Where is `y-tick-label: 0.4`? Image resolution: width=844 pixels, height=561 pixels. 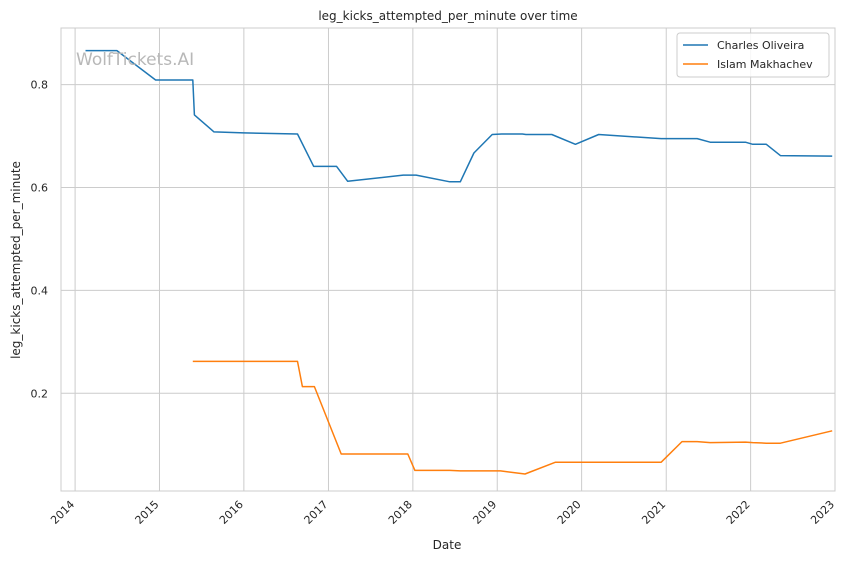 y-tick-label: 0.4 is located at coordinates (40, 290).